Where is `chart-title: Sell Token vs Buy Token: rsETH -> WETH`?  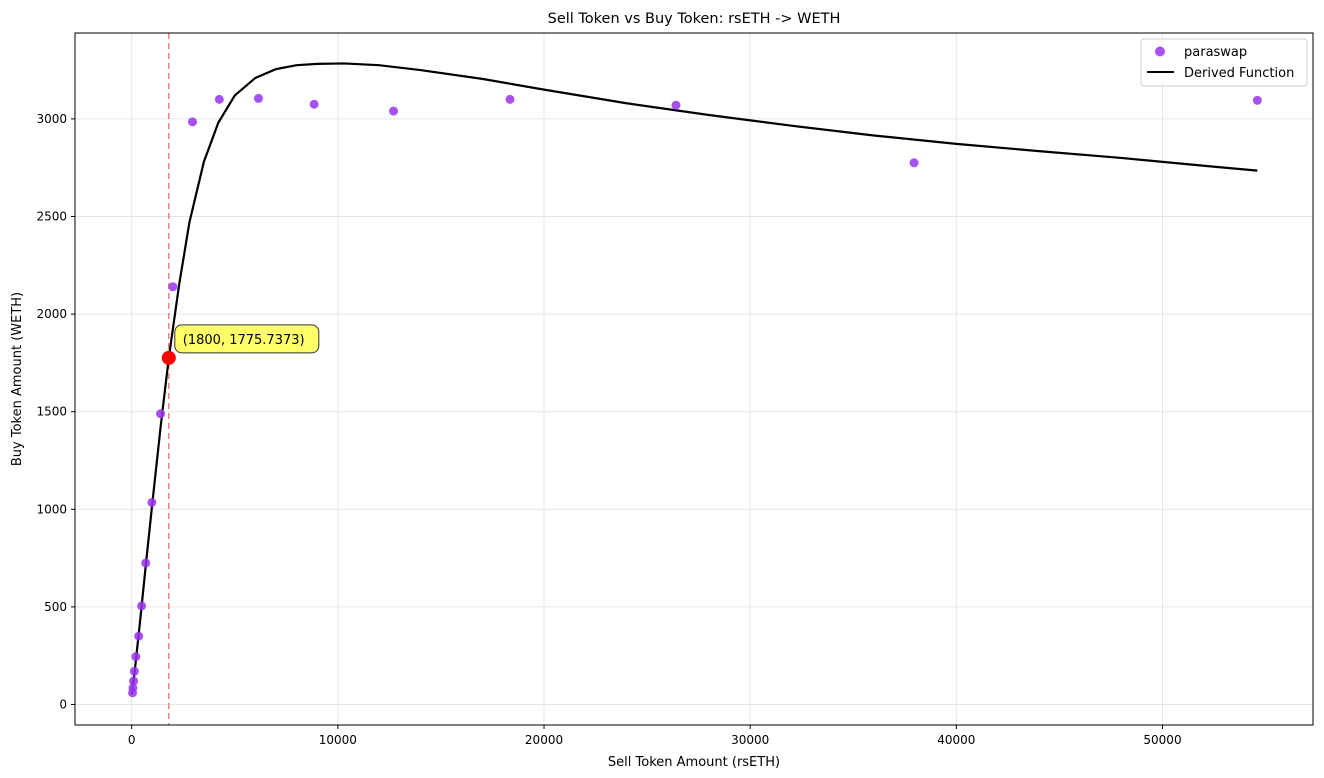 chart-title: Sell Token vs Buy Token: rsETH -> WETH is located at coordinates (694, 19).